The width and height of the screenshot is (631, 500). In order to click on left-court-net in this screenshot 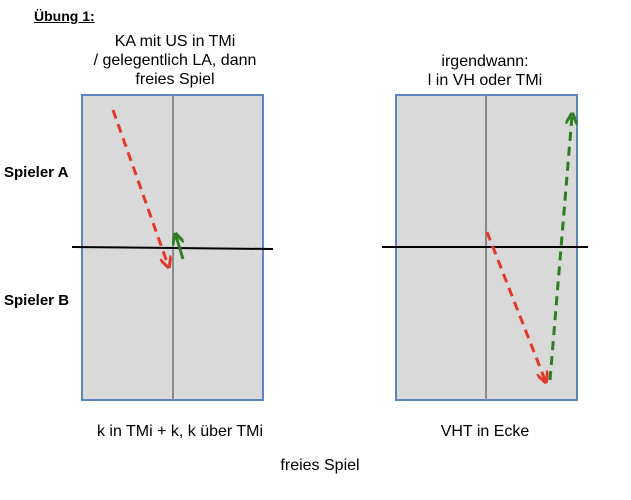, I will do `click(172, 248)`.